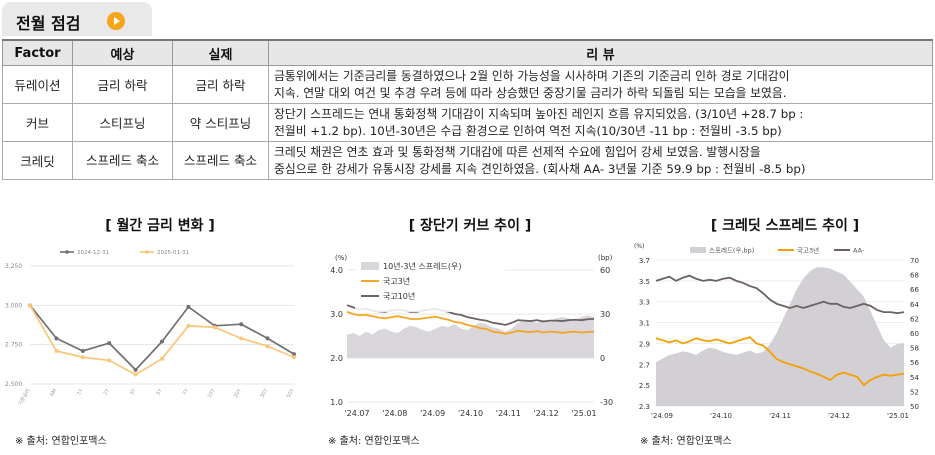 This screenshot has height=455, width=935. What do you see at coordinates (394, 413) in the screenshot?
I see `x-tick-label: '24.08` at bounding box center [394, 413].